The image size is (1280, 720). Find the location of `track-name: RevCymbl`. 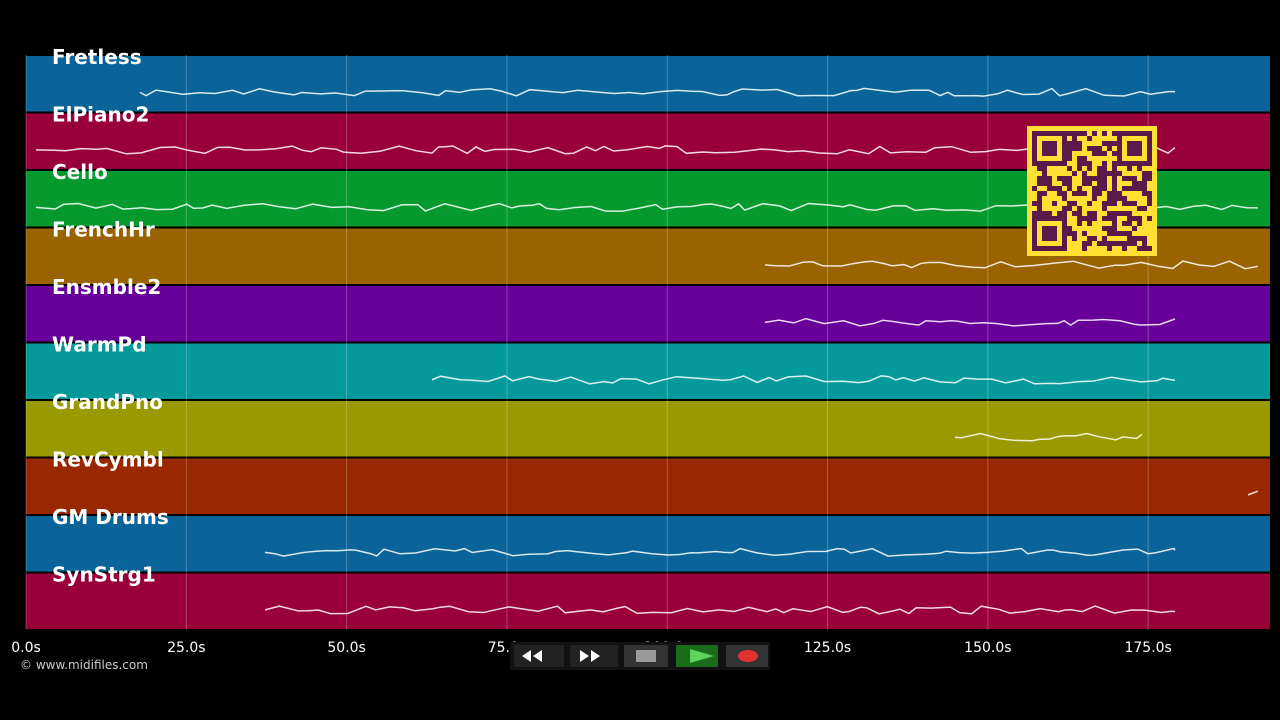

track-name: RevCymbl is located at coordinates (108, 460).